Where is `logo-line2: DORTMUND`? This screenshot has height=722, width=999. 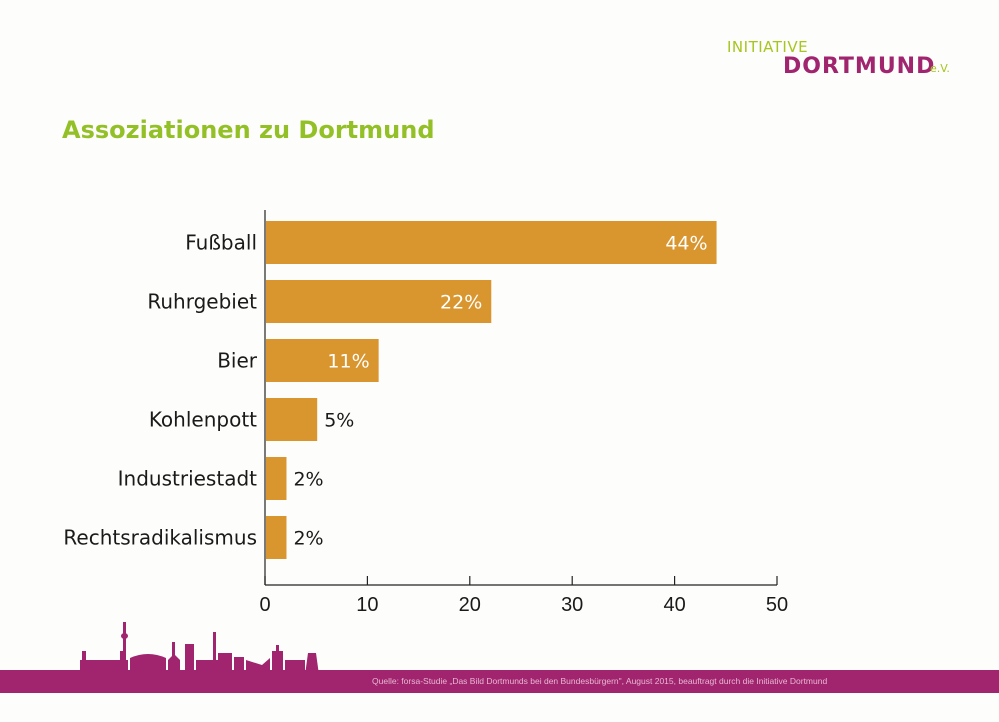 logo-line2: DORTMUND is located at coordinates (859, 66).